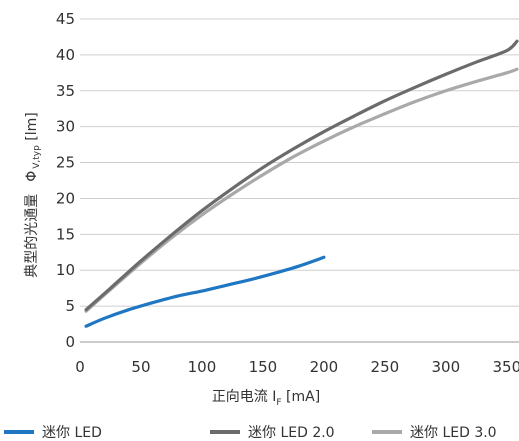 This screenshot has height=441, width=519. What do you see at coordinates (297, 367) in the screenshot?
I see `x-tick-labels: 0 50 100 150 200 250 300 350` at bounding box center [297, 367].